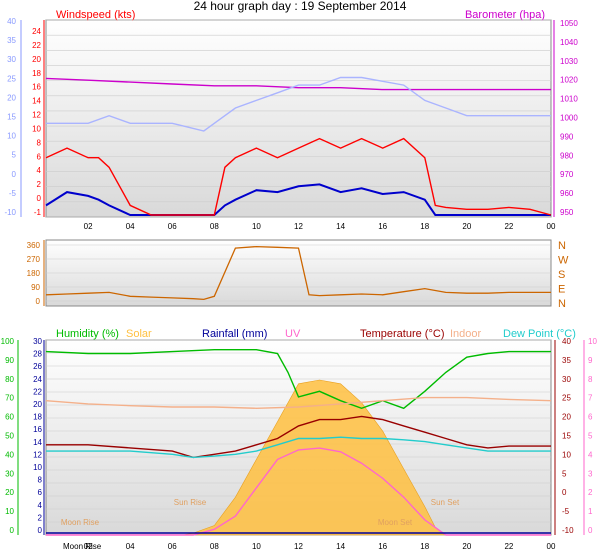 This screenshot has height=555, width=600. Describe the element at coordinates (80, 522) in the screenshot. I see `annotation-label: Moon Rise` at that location.